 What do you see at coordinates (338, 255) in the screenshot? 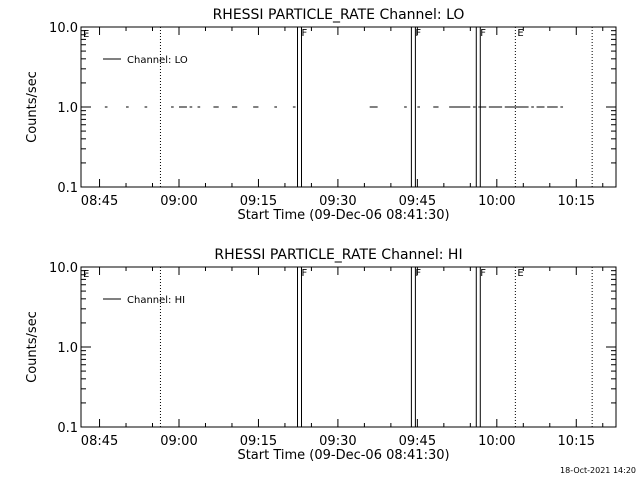
I see `chart-title: RHESSI PARTICLE_RATE Channel: HI` at bounding box center [338, 255].